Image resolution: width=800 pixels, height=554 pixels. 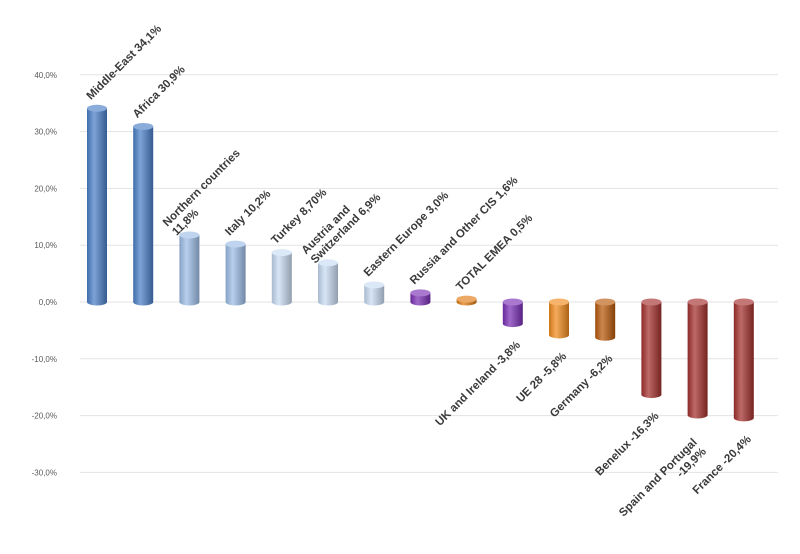 What do you see at coordinates (45, 132) in the screenshot?
I see `y-tick-label: 30,0%` at bounding box center [45, 132].